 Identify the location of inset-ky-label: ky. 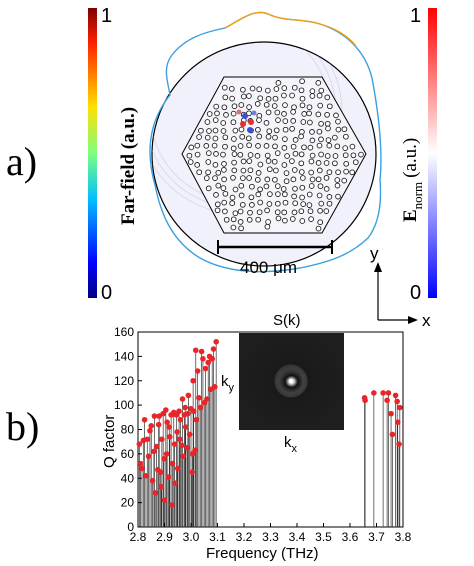
(228, 383).